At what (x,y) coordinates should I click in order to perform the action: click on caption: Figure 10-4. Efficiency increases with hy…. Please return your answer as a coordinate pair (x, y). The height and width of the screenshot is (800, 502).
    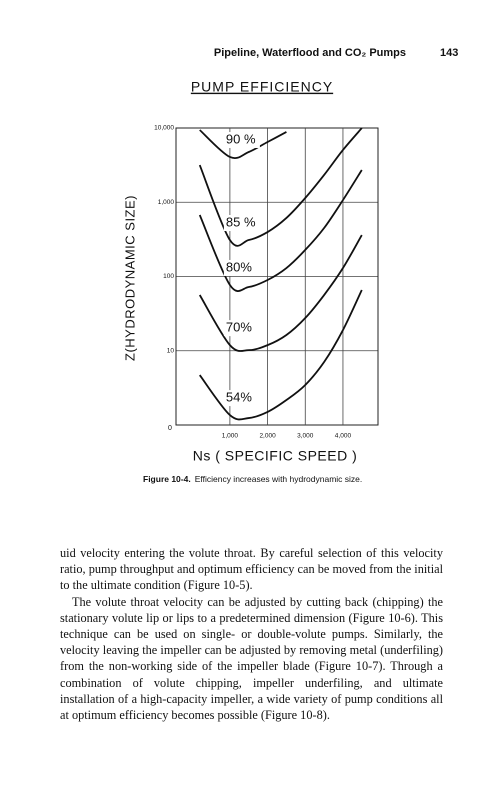
    Looking at the image, I should click on (252, 479).